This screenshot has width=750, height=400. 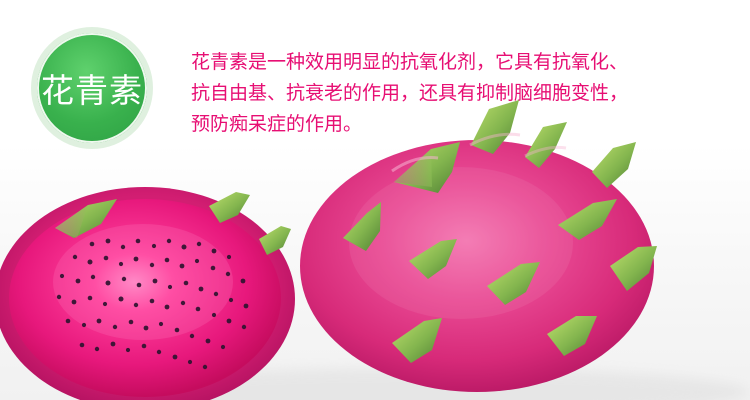 I want to click on anthocyanin-badge: 花青素, so click(x=92, y=88).